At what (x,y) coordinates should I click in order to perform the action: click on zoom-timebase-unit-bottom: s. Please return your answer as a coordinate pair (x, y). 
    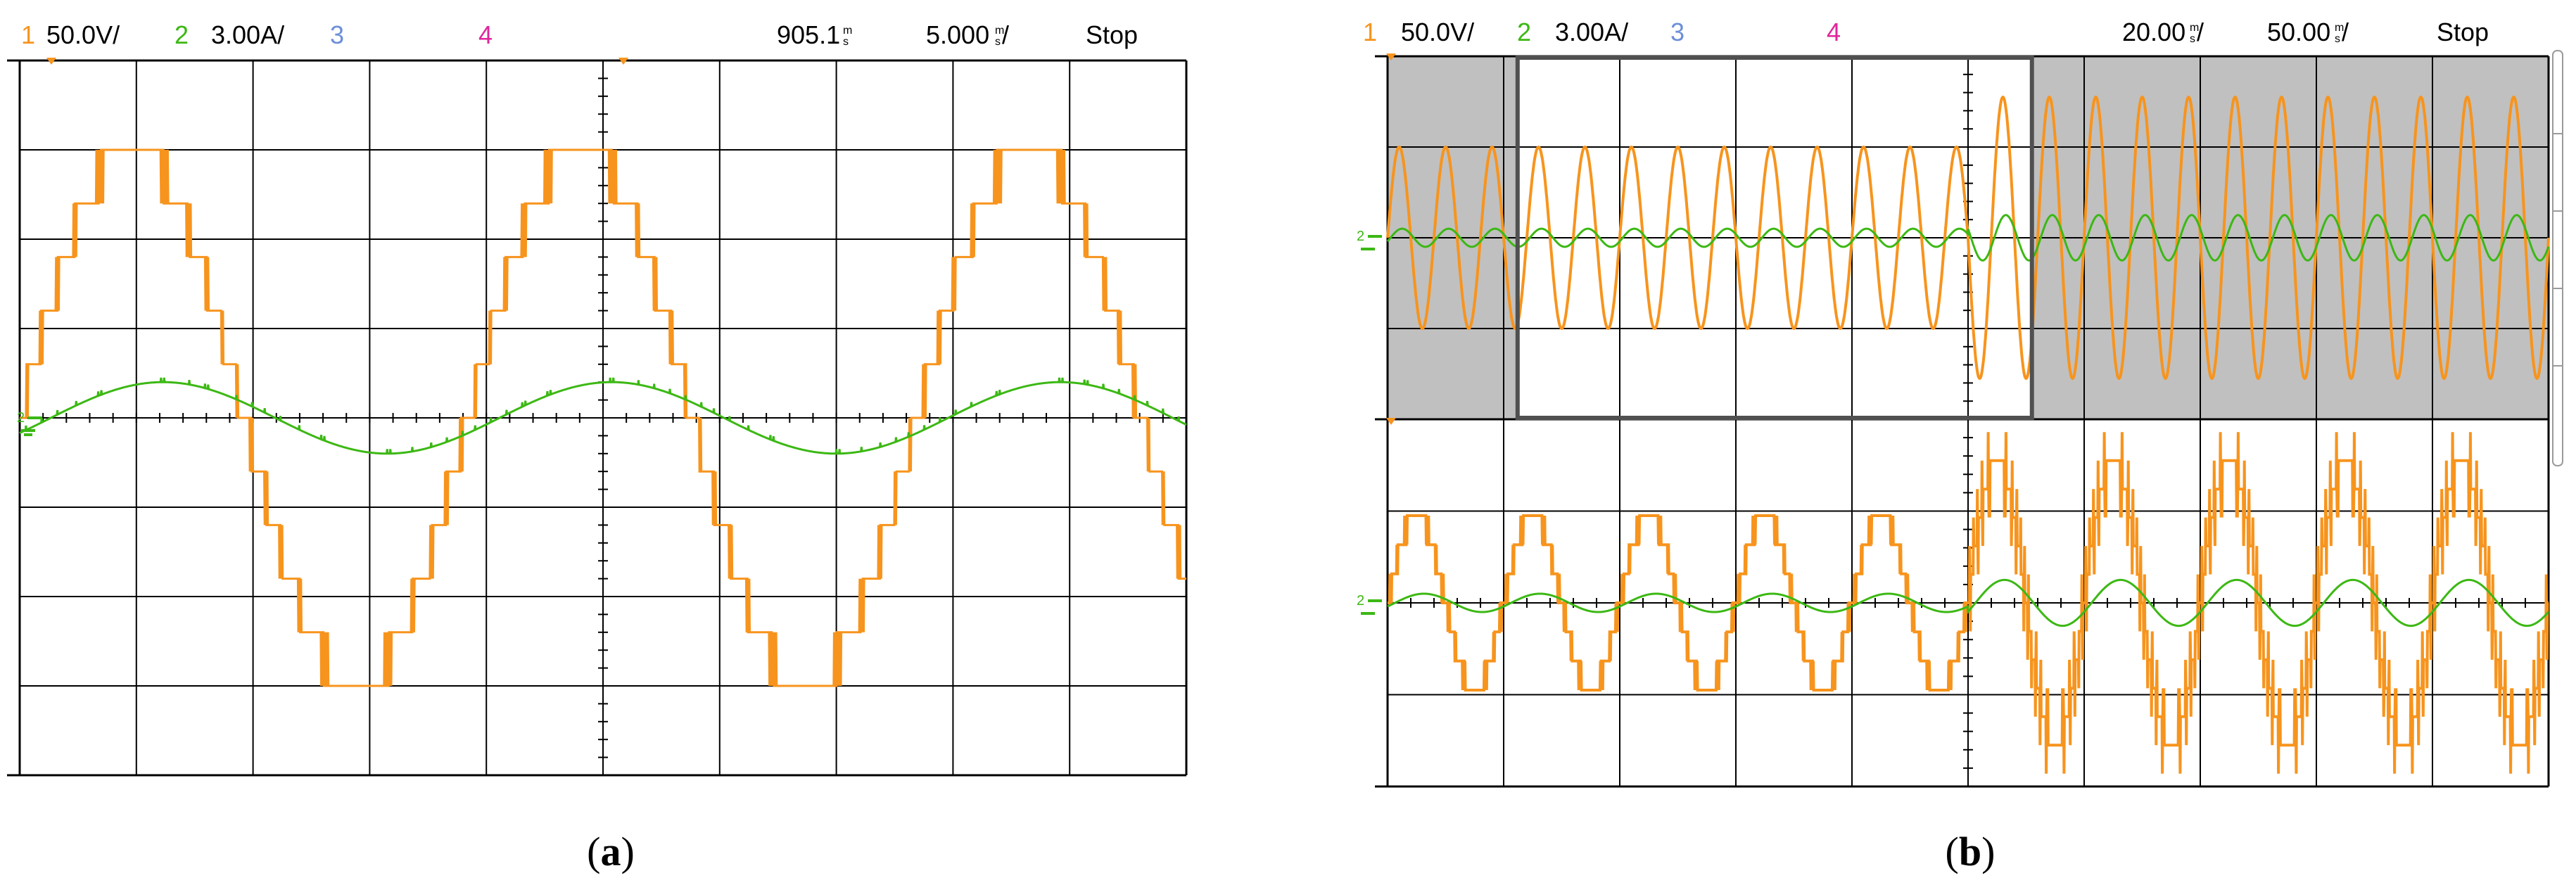
    Looking at the image, I should click on (2192, 39).